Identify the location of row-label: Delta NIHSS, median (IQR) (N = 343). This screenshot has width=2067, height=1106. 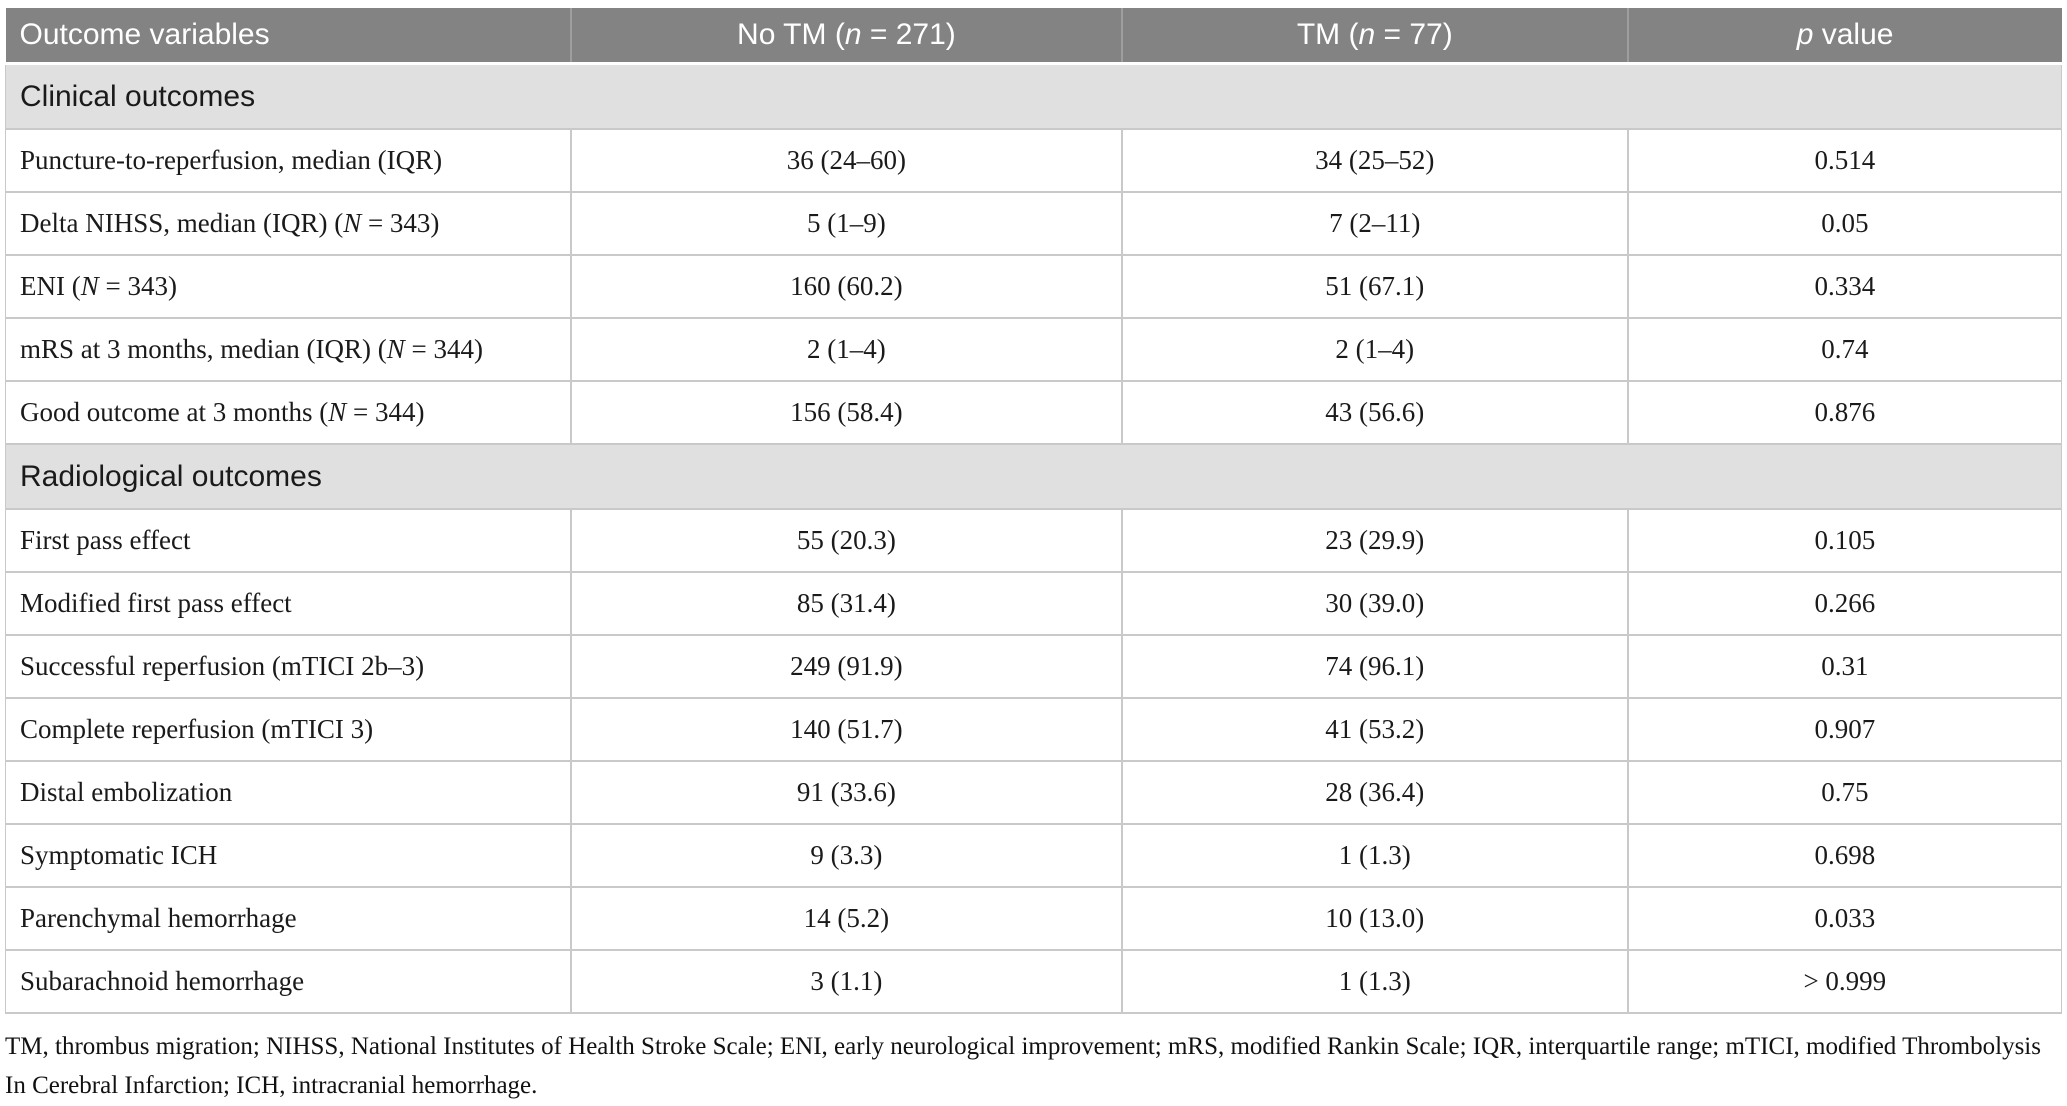
(287, 223).